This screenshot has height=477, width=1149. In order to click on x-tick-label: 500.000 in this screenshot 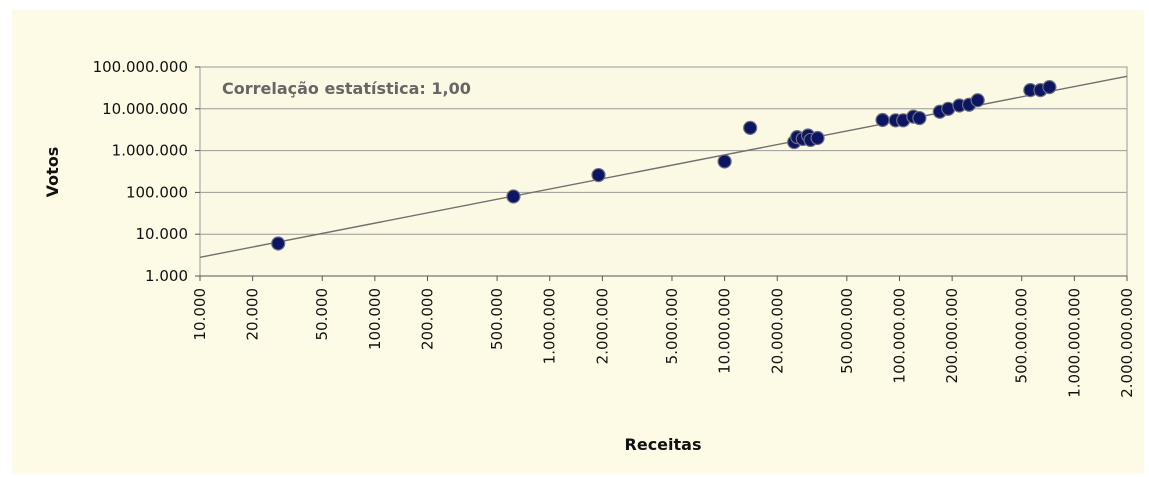, I will do `click(497, 319)`.